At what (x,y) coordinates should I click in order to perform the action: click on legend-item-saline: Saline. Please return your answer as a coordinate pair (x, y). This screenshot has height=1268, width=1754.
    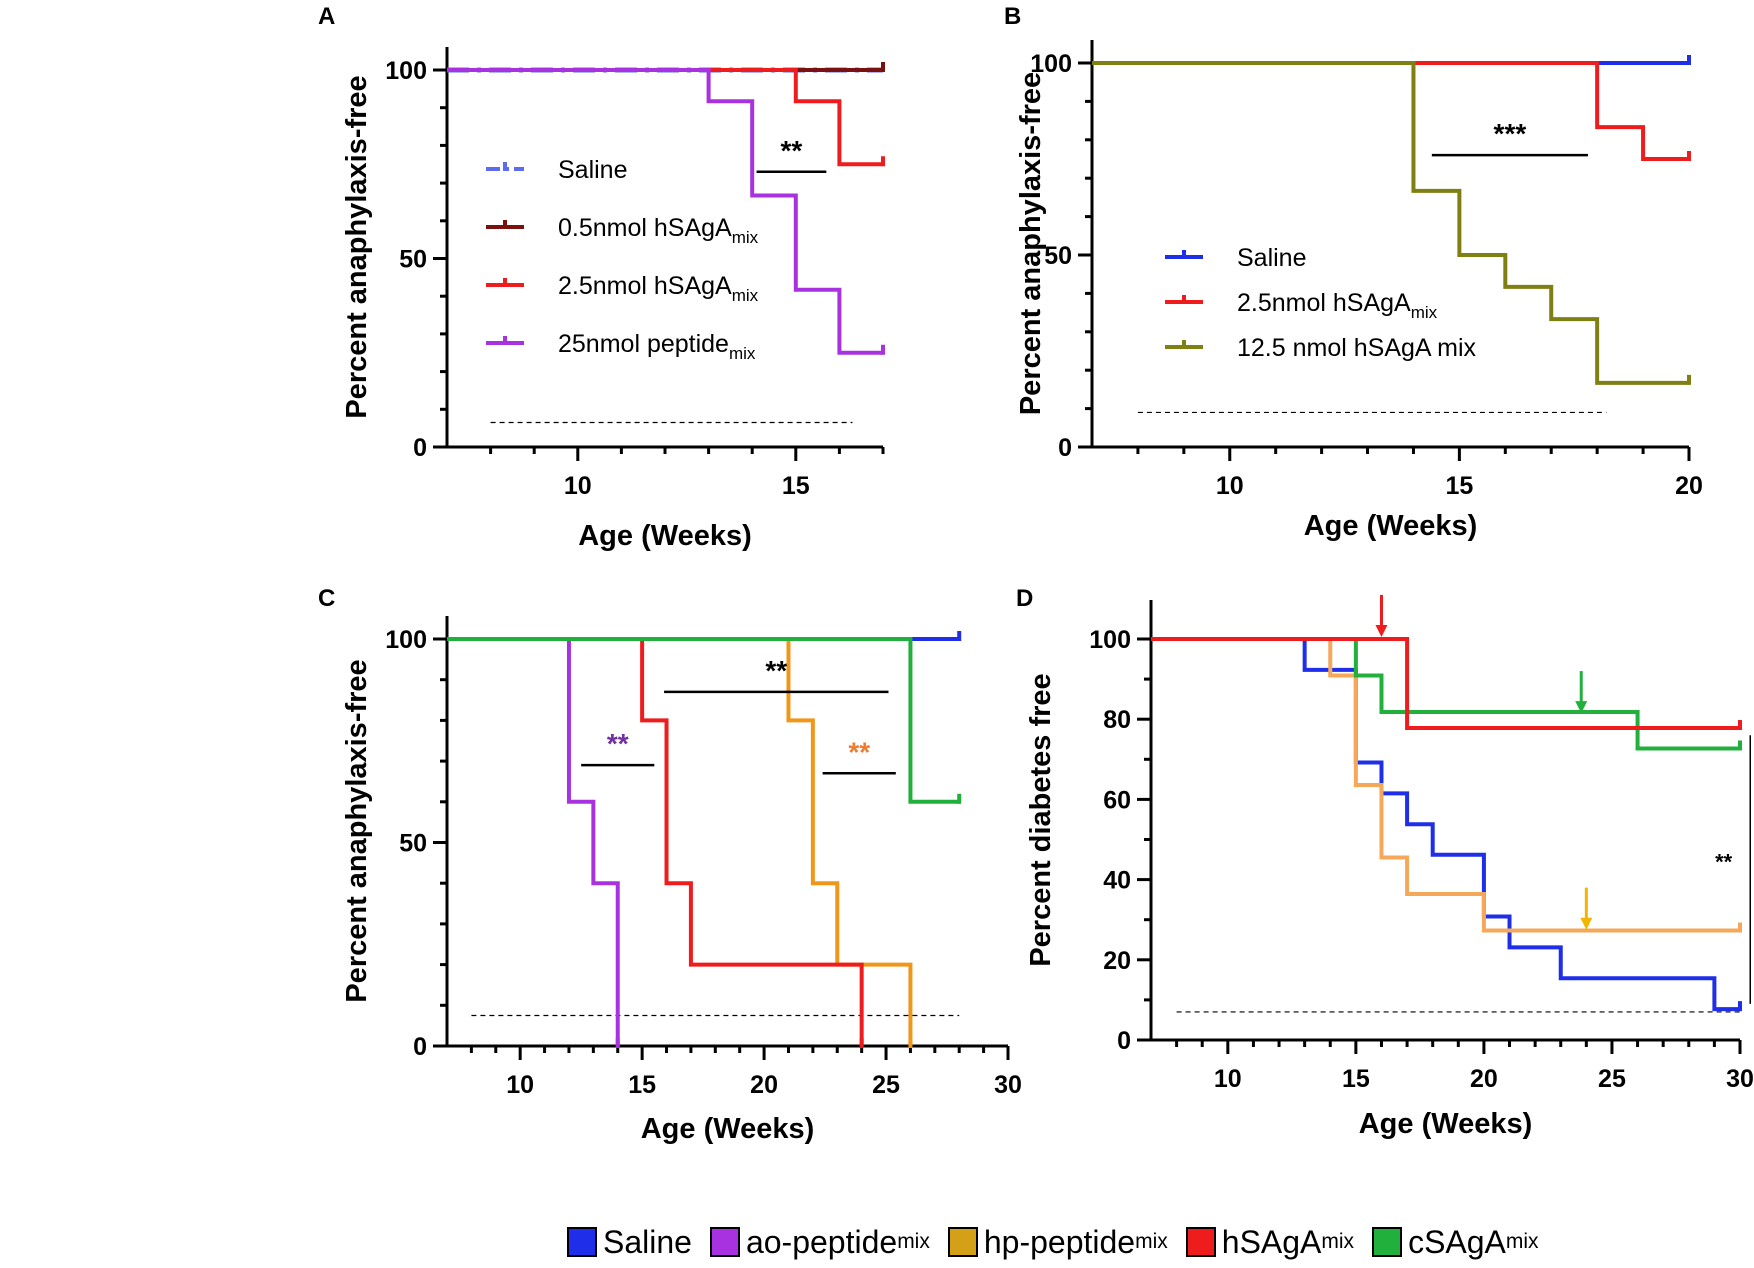
    Looking at the image, I should click on (629, 1242).